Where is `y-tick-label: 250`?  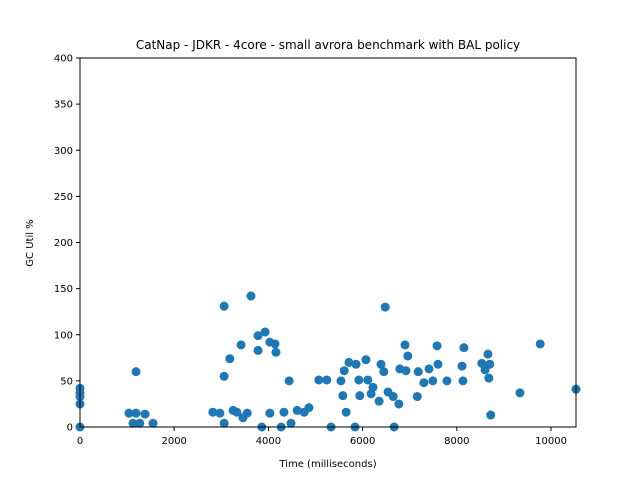 y-tick-label: 250 is located at coordinates (63, 197).